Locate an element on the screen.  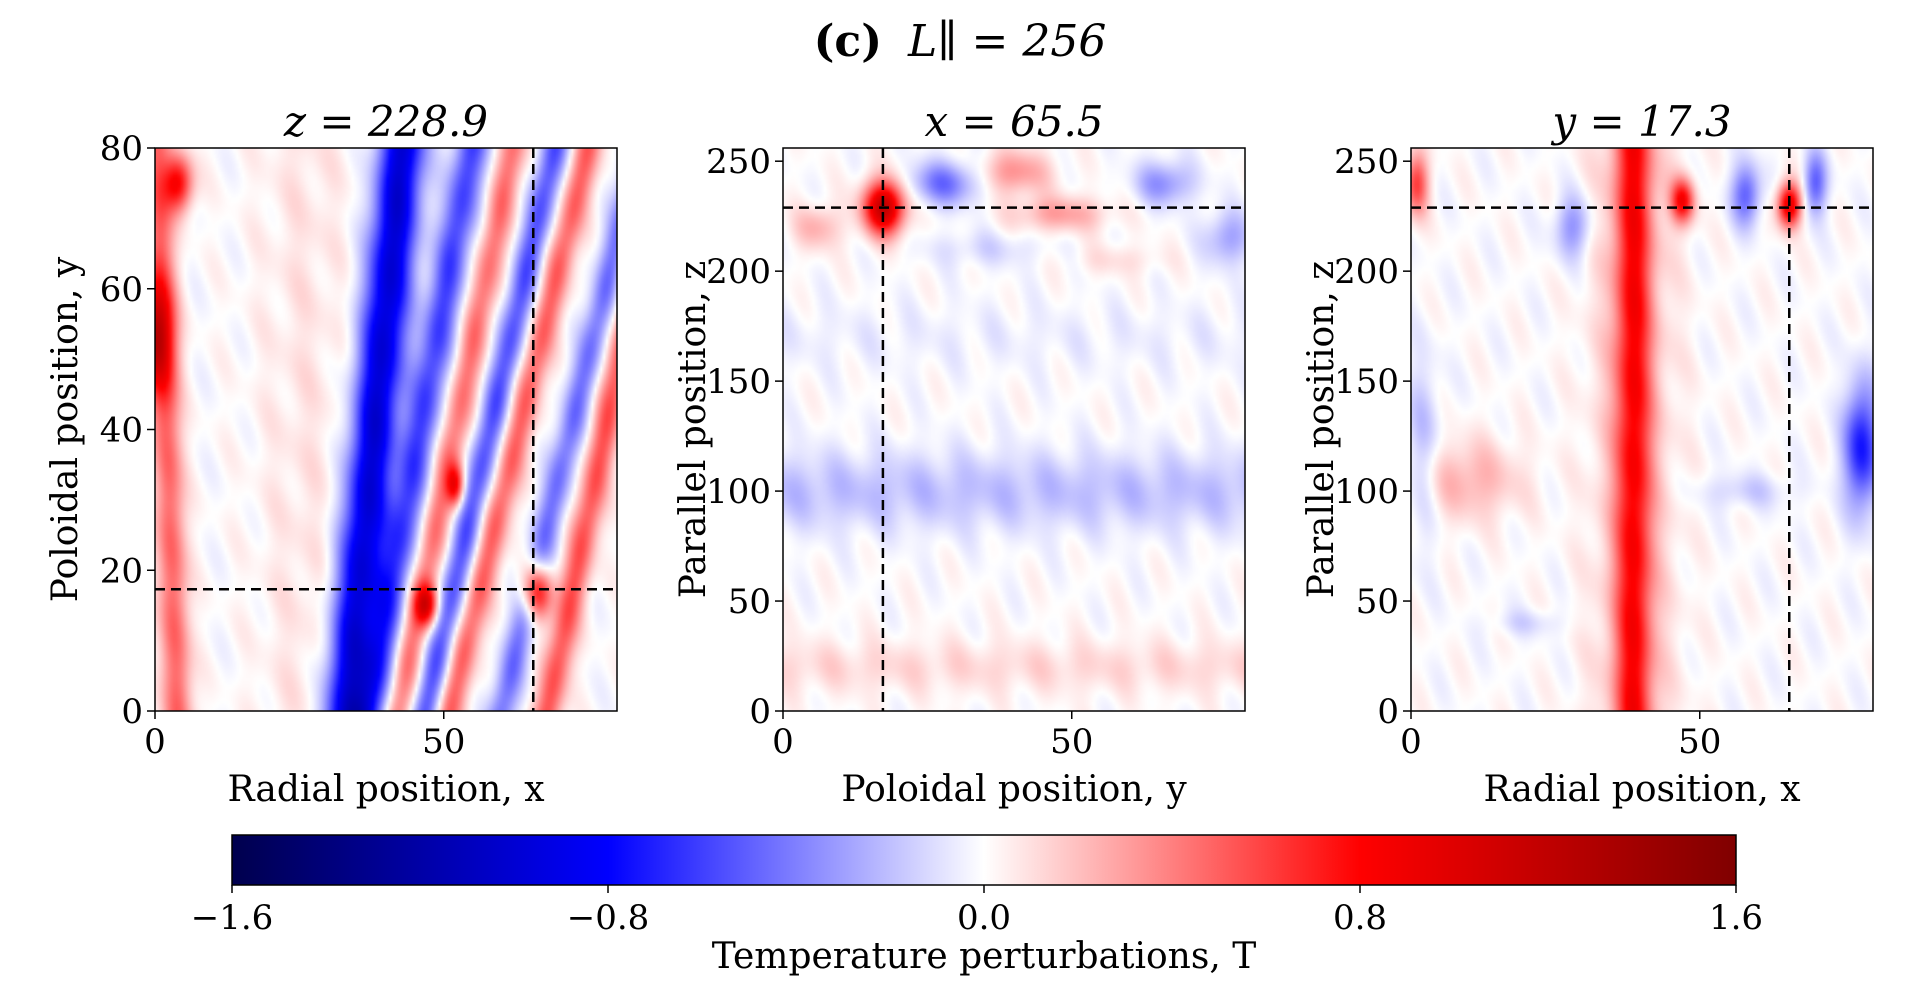
y-tick-label: 60 is located at coordinates (121, 290).